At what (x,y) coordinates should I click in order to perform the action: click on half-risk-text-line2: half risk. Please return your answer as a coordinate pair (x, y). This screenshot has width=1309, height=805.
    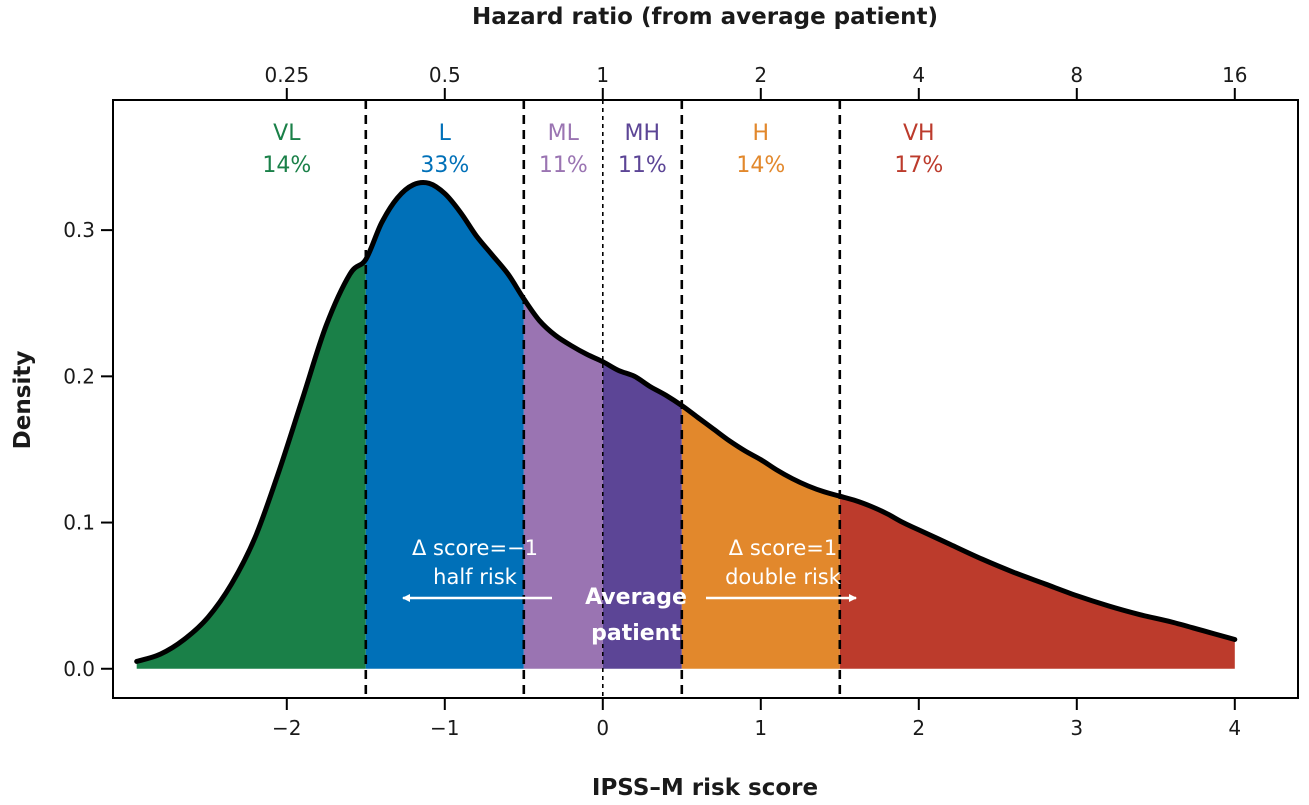
    Looking at the image, I should click on (475, 577).